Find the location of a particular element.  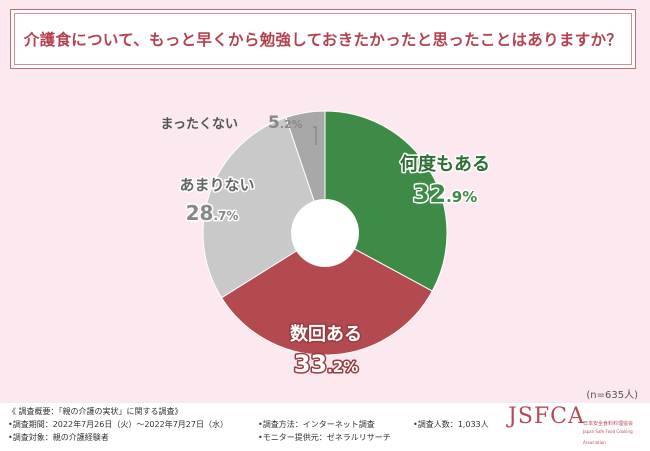

sample-size: (n=635人) is located at coordinates (612, 395).